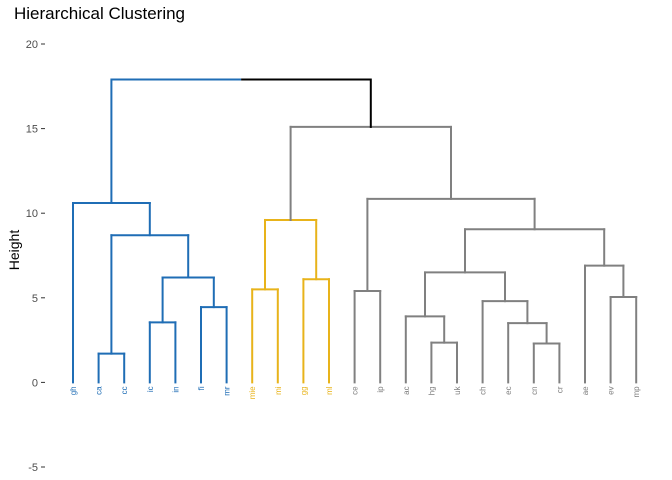 This screenshot has height=480, width=672. I want to click on y-tick-label: 0, so click(35, 383).